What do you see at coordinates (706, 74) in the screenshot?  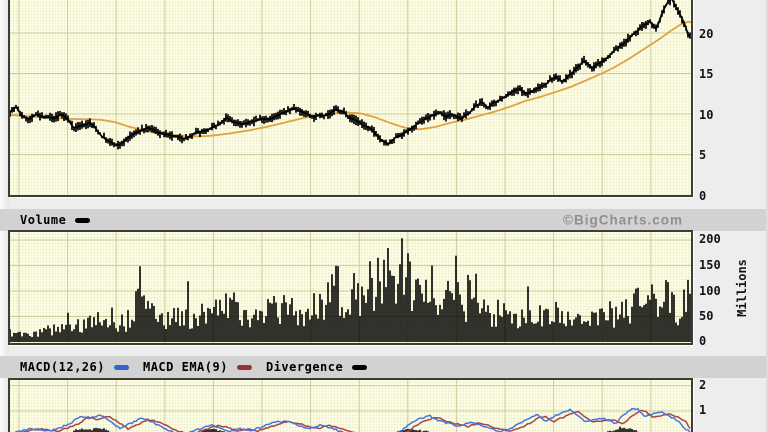 I see `price-y-tick: 15` at bounding box center [706, 74].